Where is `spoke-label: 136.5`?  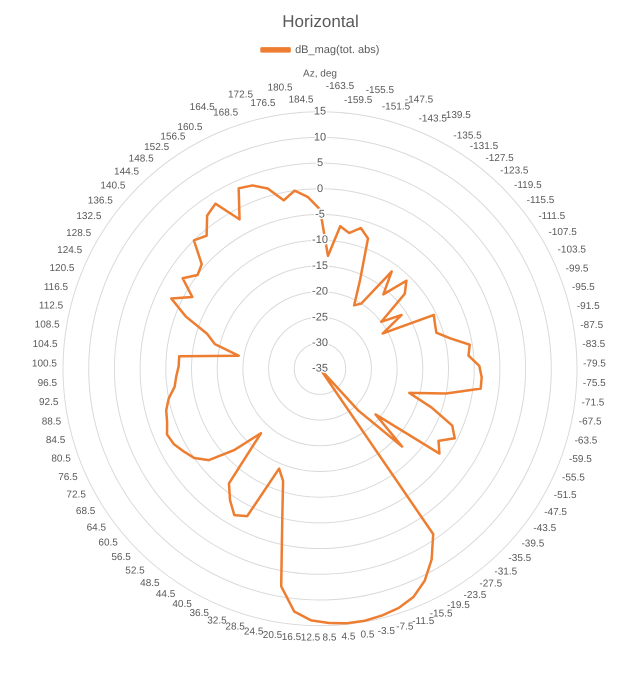 spoke-label: 136.5 is located at coordinates (101, 200).